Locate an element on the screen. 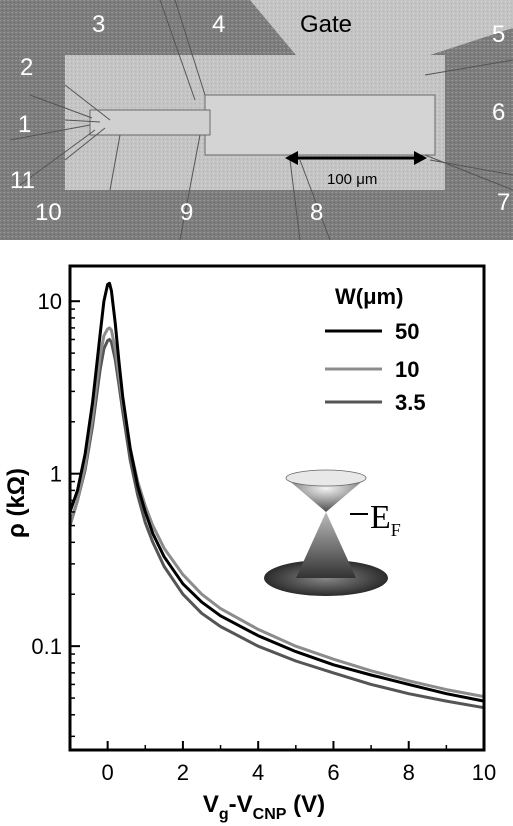  fermi-level-label: EF is located at coordinates (385, 519).